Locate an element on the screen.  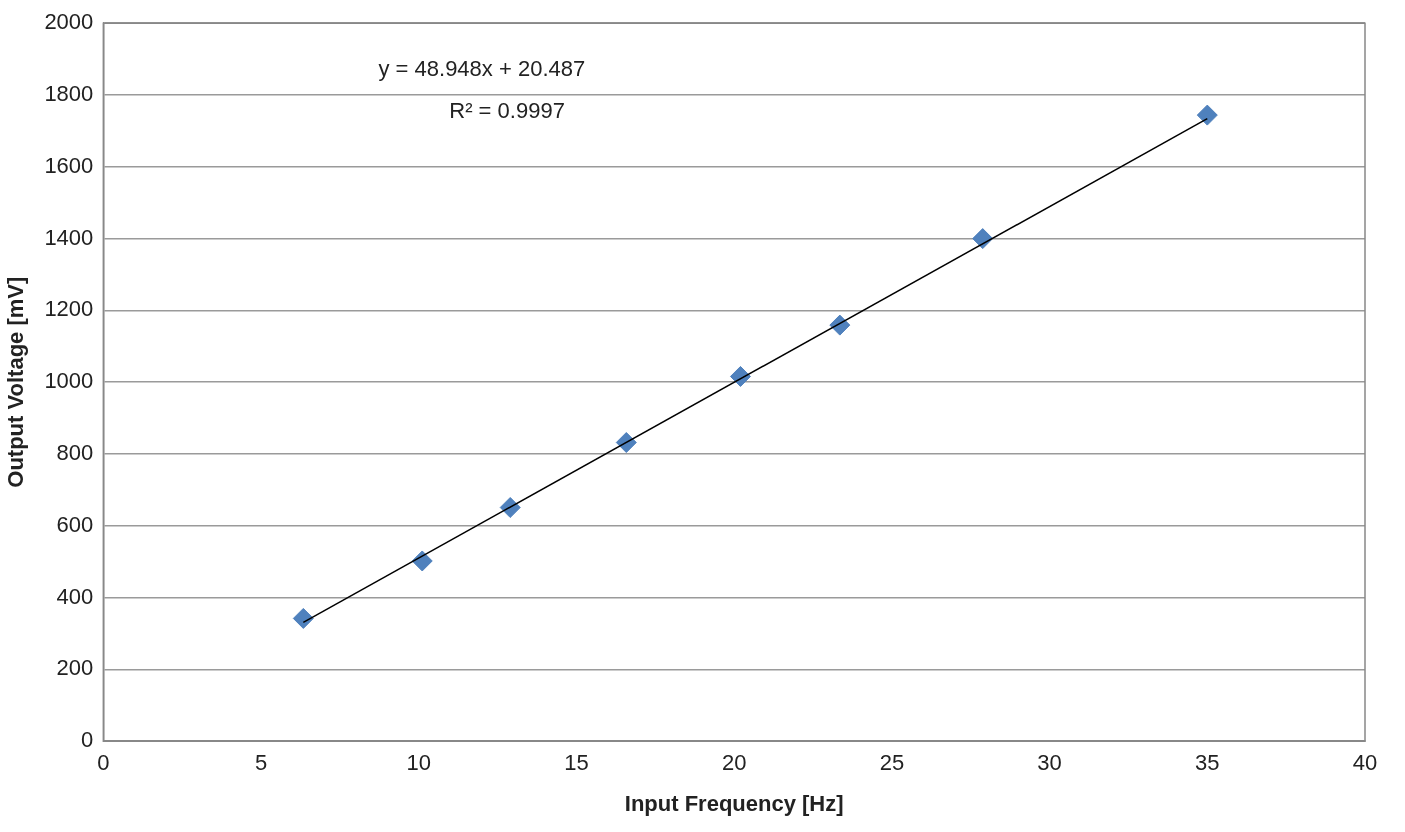
x-tick-label: 15 is located at coordinates (576, 763).